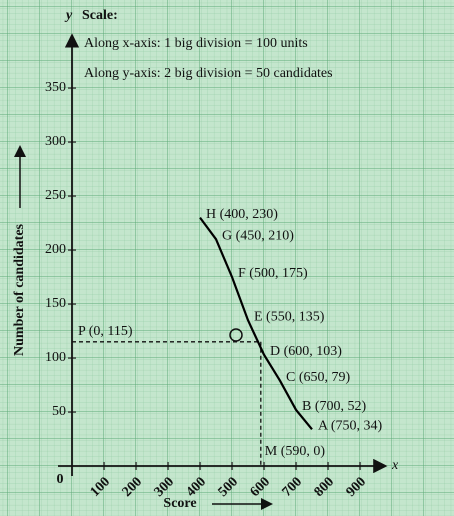 Image resolution: width=454 pixels, height=516 pixels. What do you see at coordinates (59, 411) in the screenshot?
I see `y-tick-label: 50` at bounding box center [59, 411].